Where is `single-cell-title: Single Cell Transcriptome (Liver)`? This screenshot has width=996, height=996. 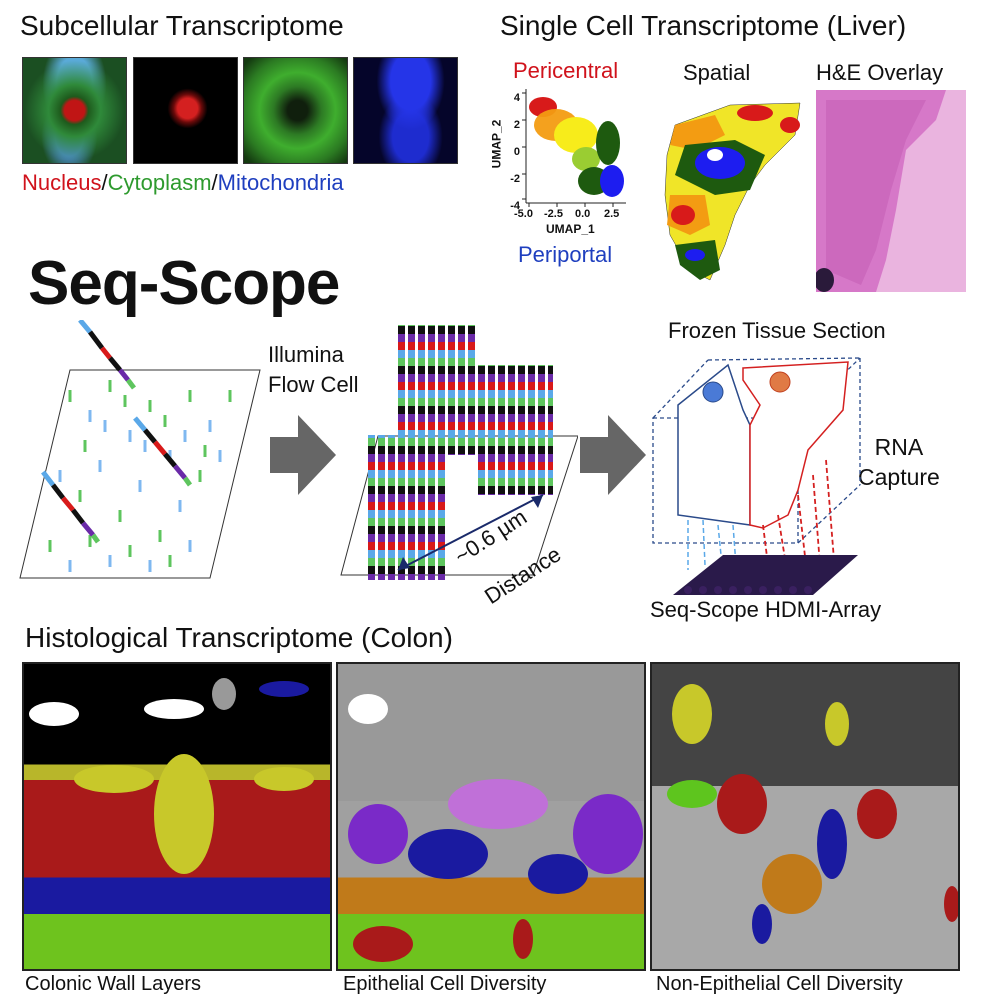
single-cell-title: Single Cell Transcriptome (Liver) is located at coordinates (703, 25).